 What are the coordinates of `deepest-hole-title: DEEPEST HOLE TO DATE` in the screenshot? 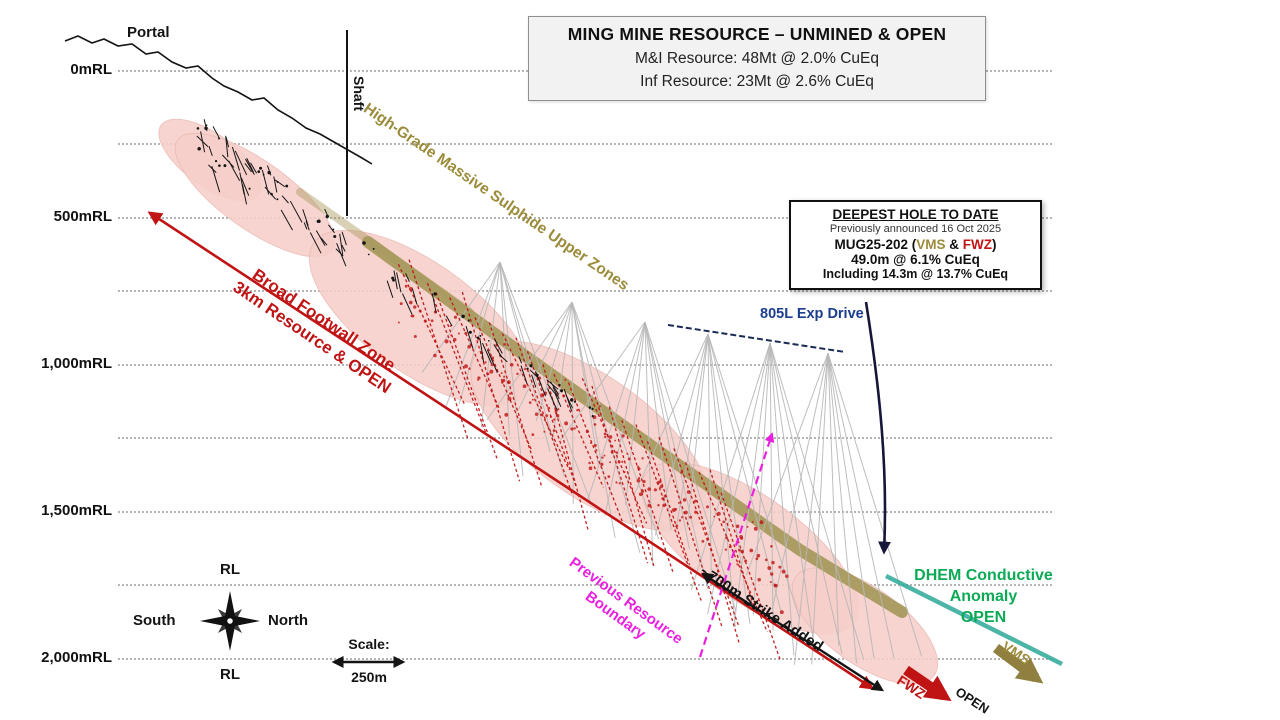 It's located at (915, 214).